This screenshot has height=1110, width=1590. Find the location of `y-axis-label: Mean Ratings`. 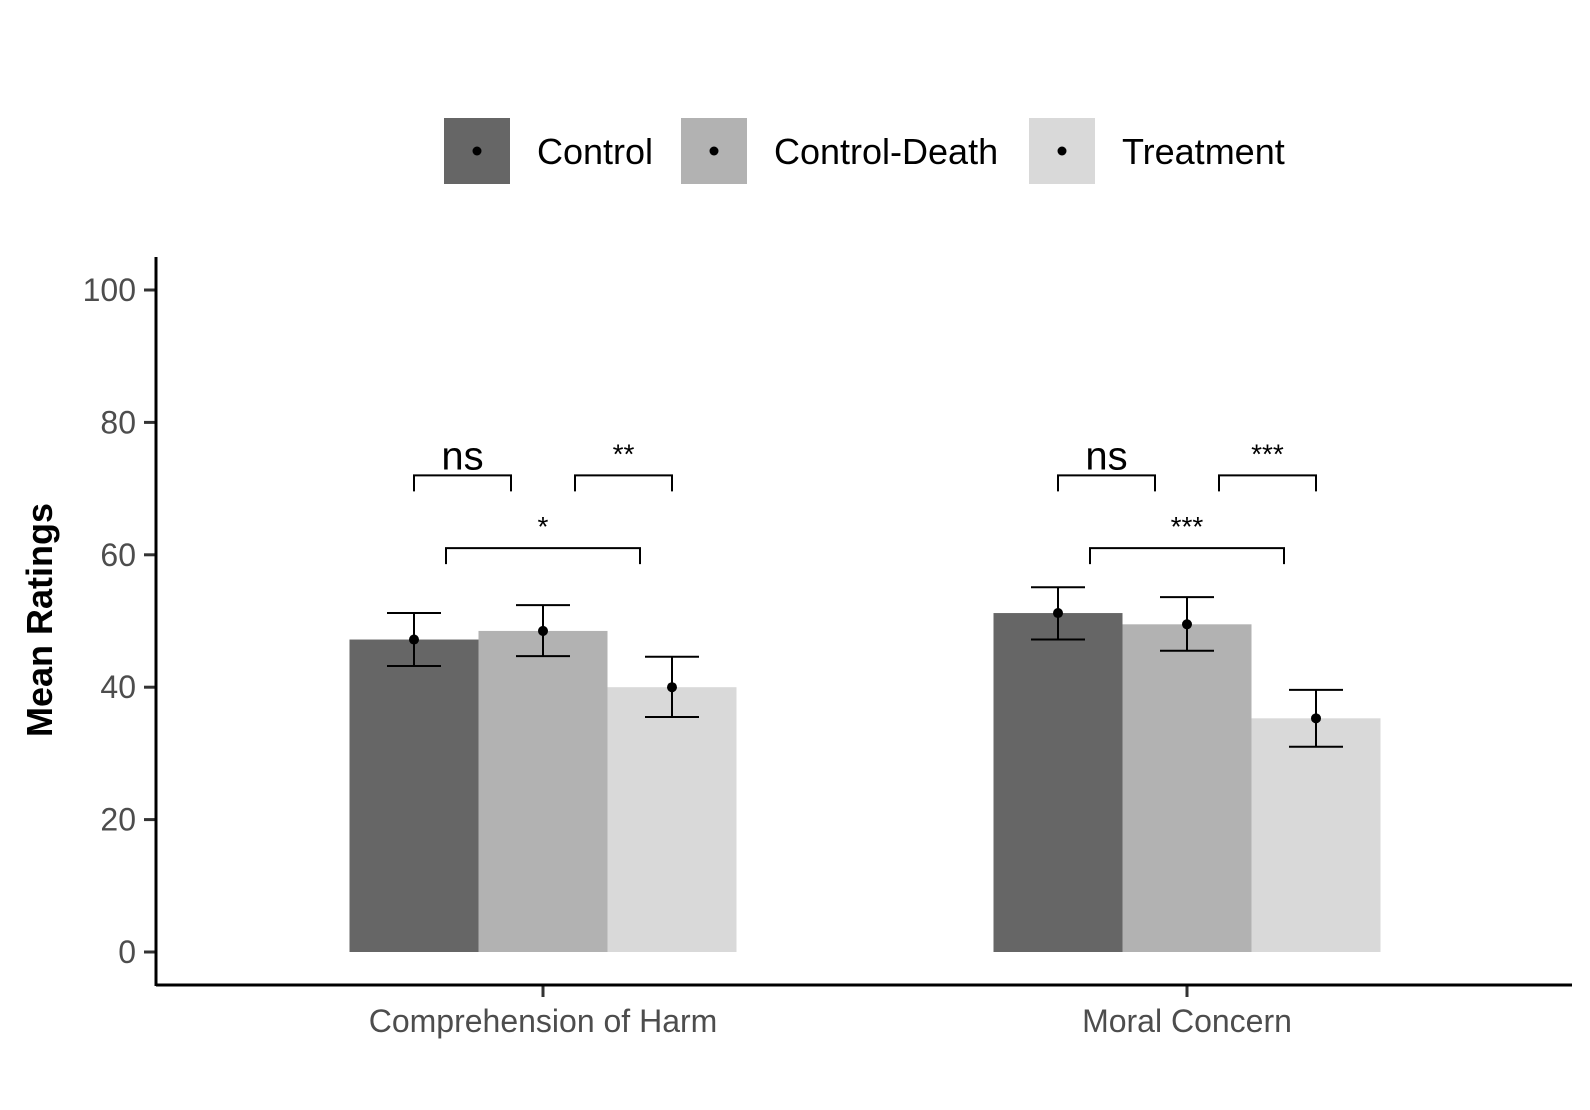

y-axis-label: Mean Ratings is located at coordinates (39, 620).